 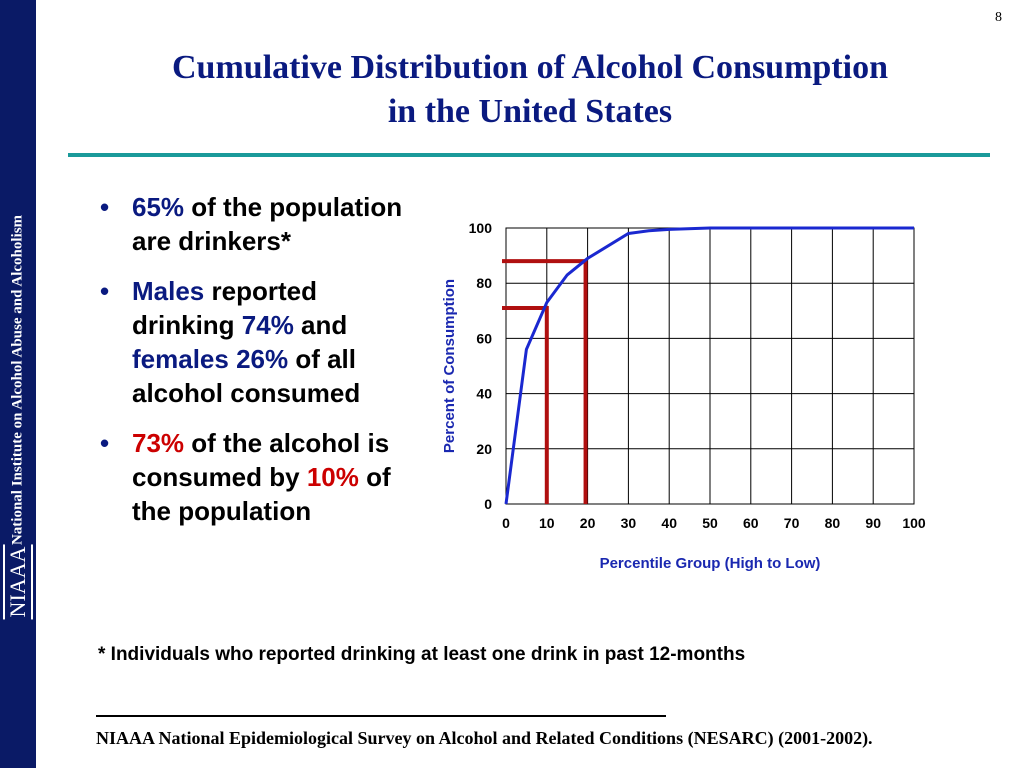 What do you see at coordinates (332, 477) in the screenshot?
I see `bullet-population-pct: 10%` at bounding box center [332, 477].